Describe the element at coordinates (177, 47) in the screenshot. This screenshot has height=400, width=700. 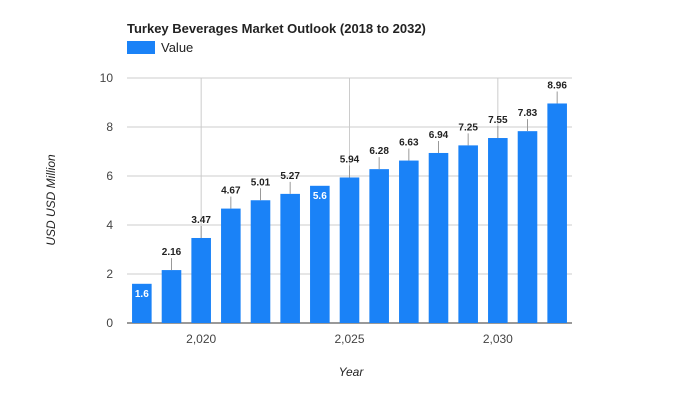
I see `legend-label: Value` at that location.